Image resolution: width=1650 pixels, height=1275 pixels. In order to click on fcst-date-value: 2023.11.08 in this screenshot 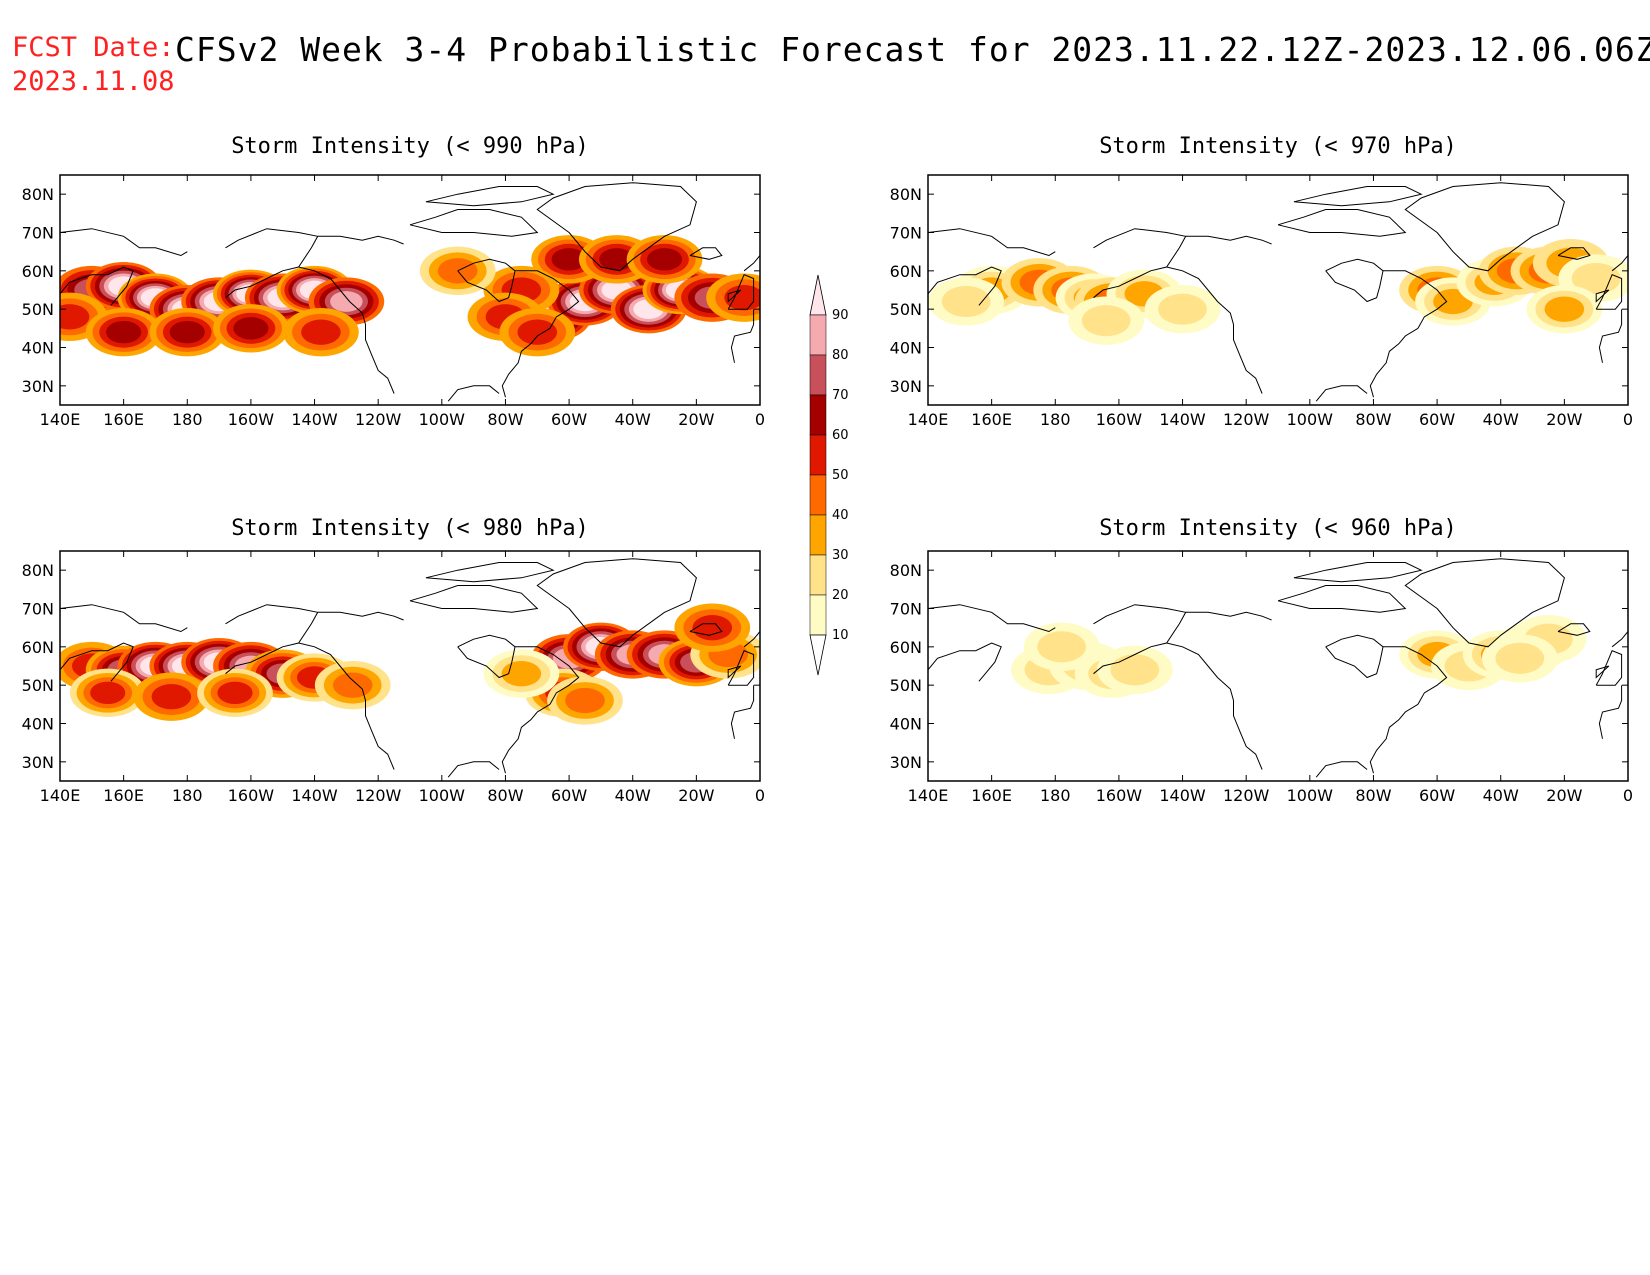, I will do `click(93, 81)`.